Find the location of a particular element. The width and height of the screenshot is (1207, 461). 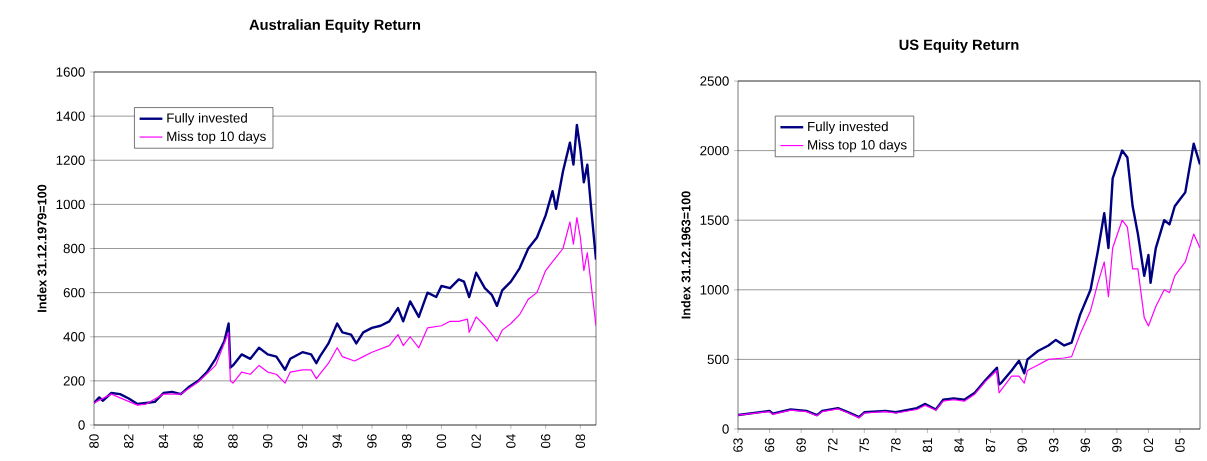

x-tick-label: 05 is located at coordinates (1180, 445).